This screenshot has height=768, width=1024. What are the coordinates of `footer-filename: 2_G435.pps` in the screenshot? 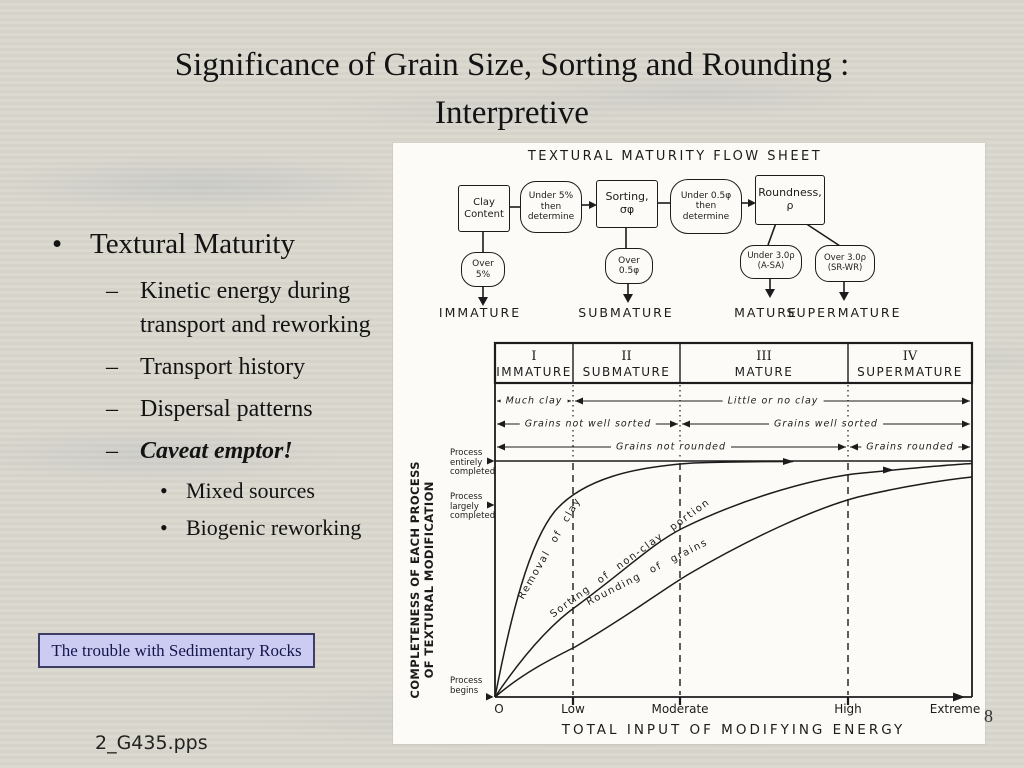 It's located at (151, 743).